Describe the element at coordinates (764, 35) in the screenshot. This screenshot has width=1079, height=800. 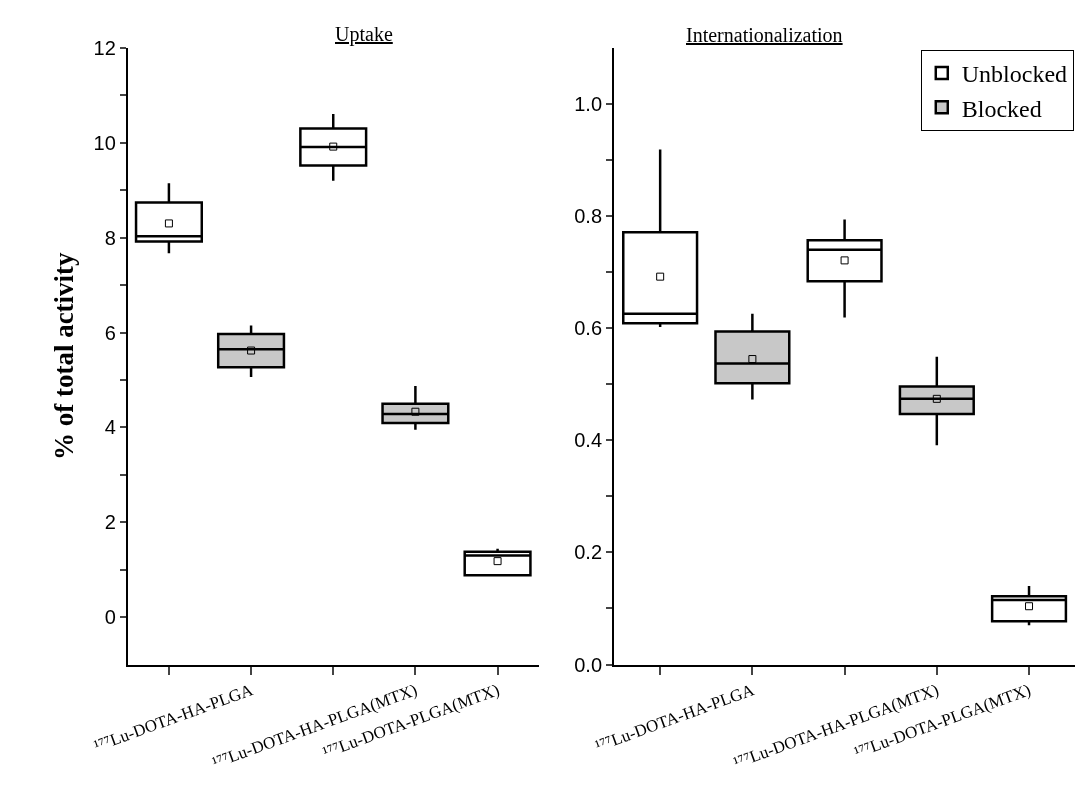
I see `chart-title: Internationalization` at that location.